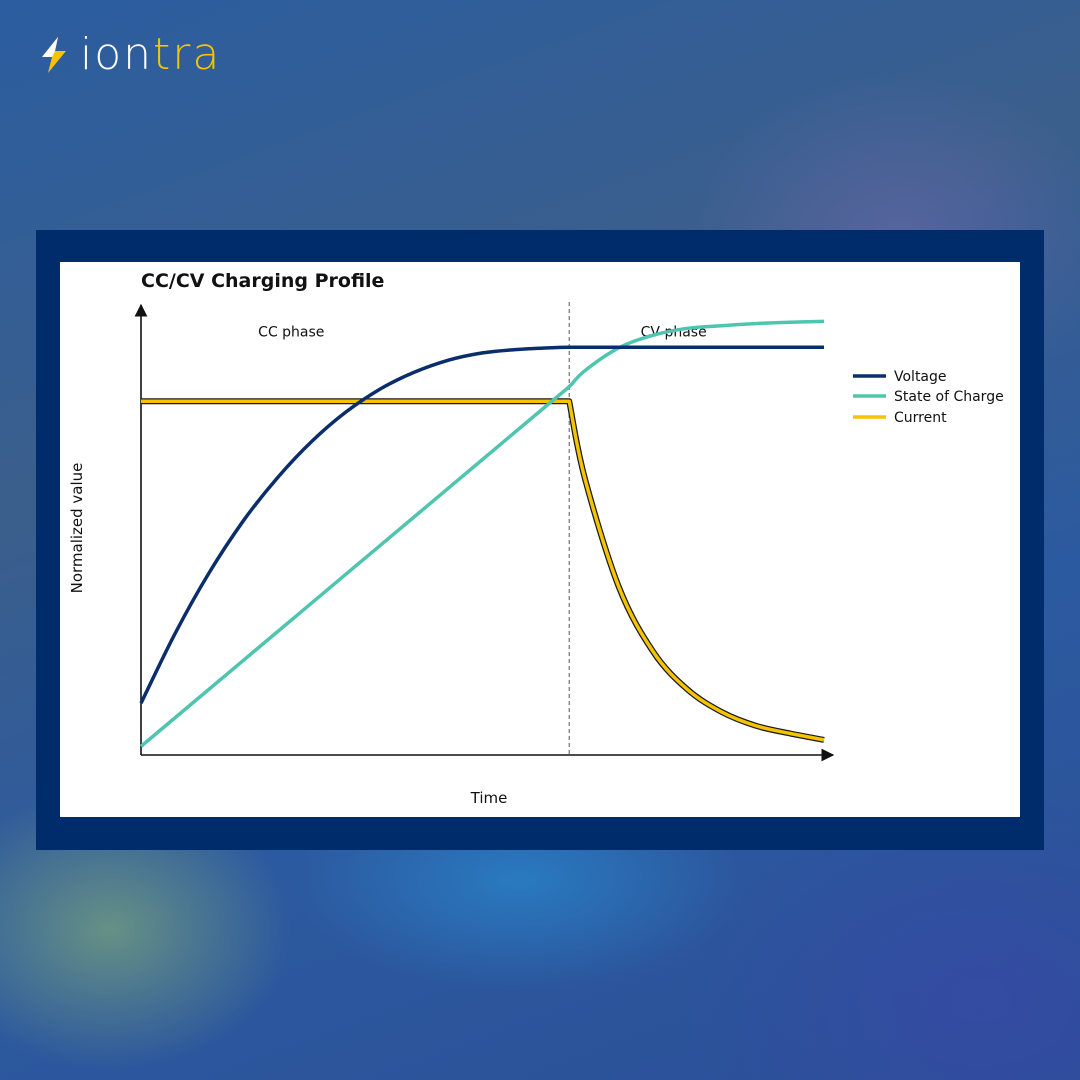 This screenshot has height=1080, width=1080. What do you see at coordinates (489, 798) in the screenshot?
I see `x-axis-label: Time` at bounding box center [489, 798].